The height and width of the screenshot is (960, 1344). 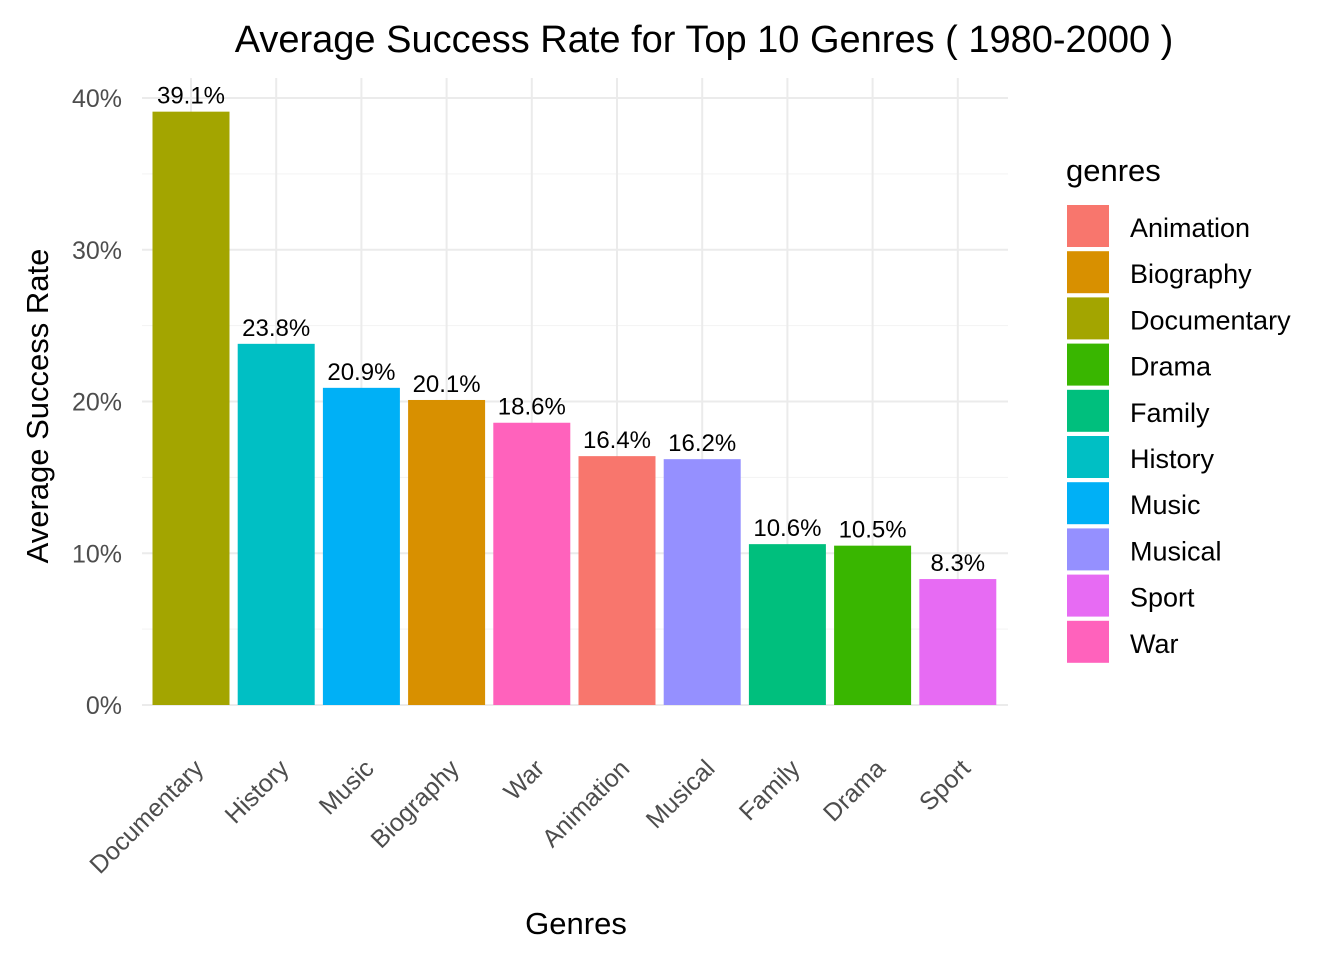 I want to click on legend-label-war: War, so click(x=1154, y=644).